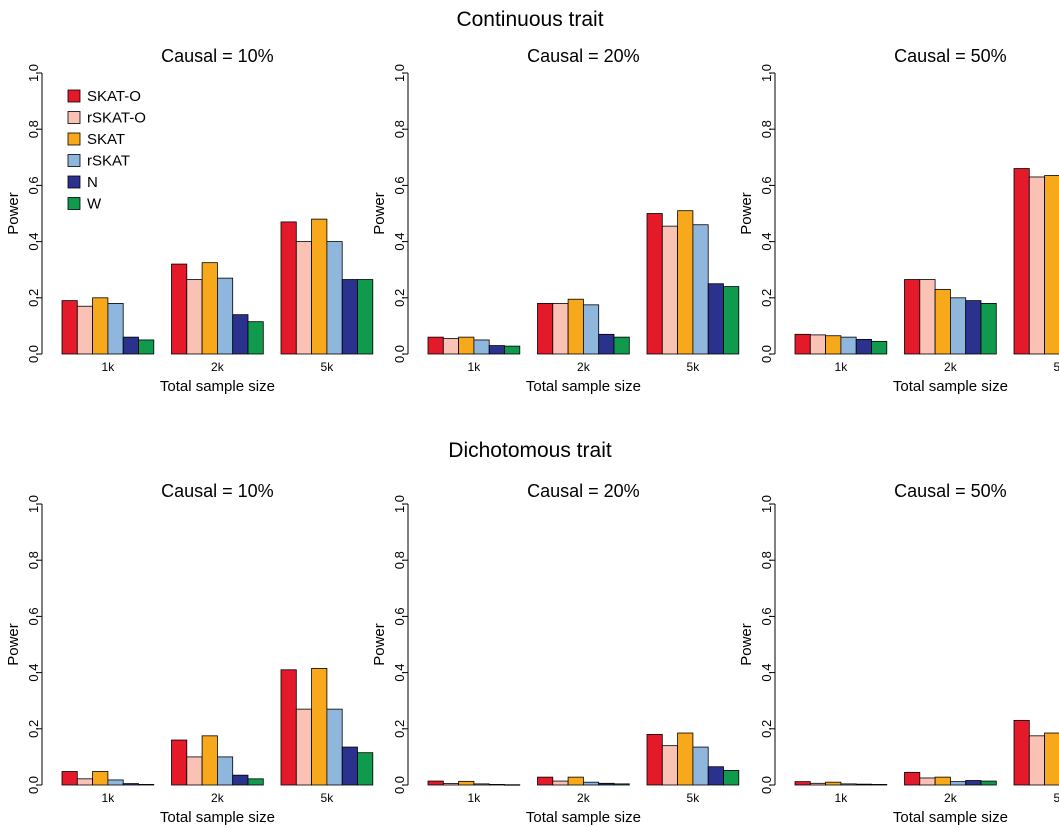 This screenshot has height=827, width=1059. What do you see at coordinates (106, 150) in the screenshot?
I see `legend: SKAT-O rSKAT-O SKAT rSKAT NW` at bounding box center [106, 150].